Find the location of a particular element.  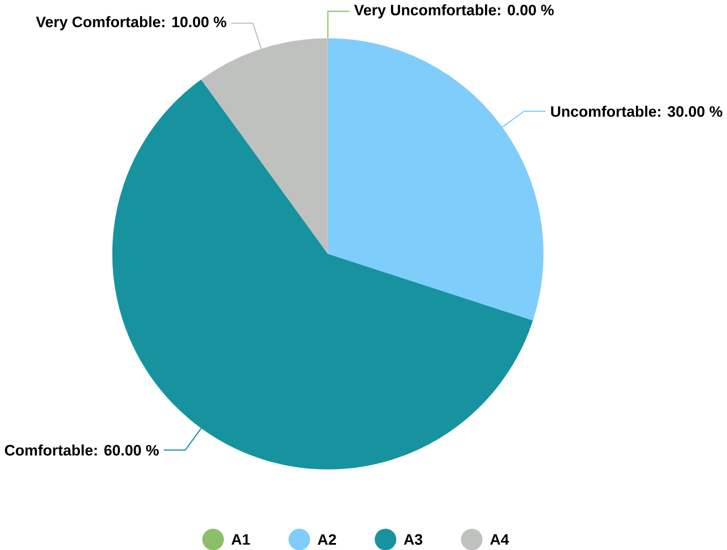

legend-label: A4 is located at coordinates (499, 539).